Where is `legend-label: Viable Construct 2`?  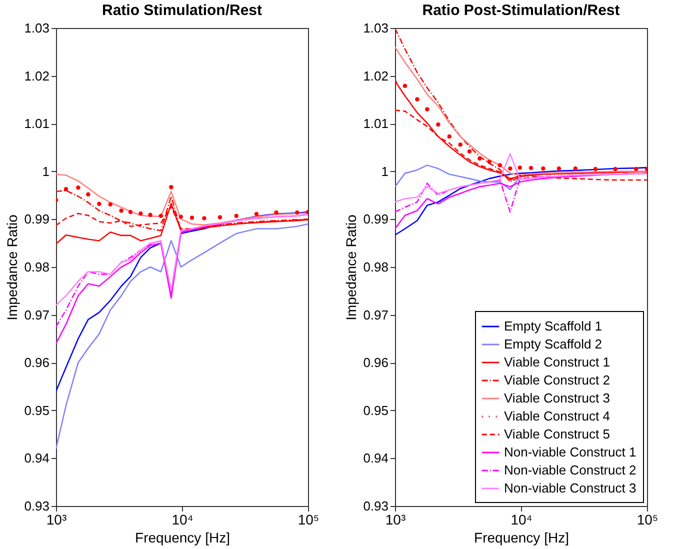
legend-label: Viable Construct 2 is located at coordinates (557, 380).